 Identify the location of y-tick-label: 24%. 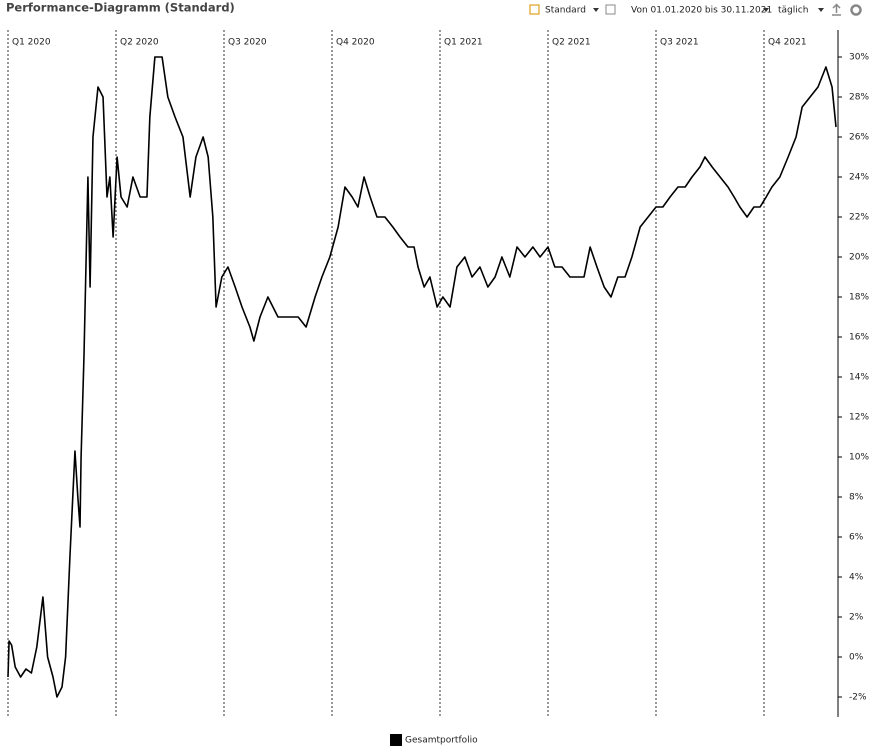
(859, 178).